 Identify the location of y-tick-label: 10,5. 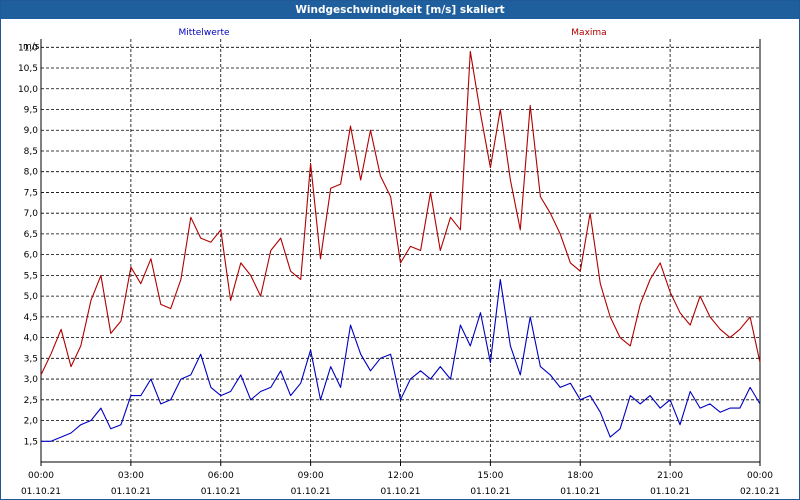
(28, 69).